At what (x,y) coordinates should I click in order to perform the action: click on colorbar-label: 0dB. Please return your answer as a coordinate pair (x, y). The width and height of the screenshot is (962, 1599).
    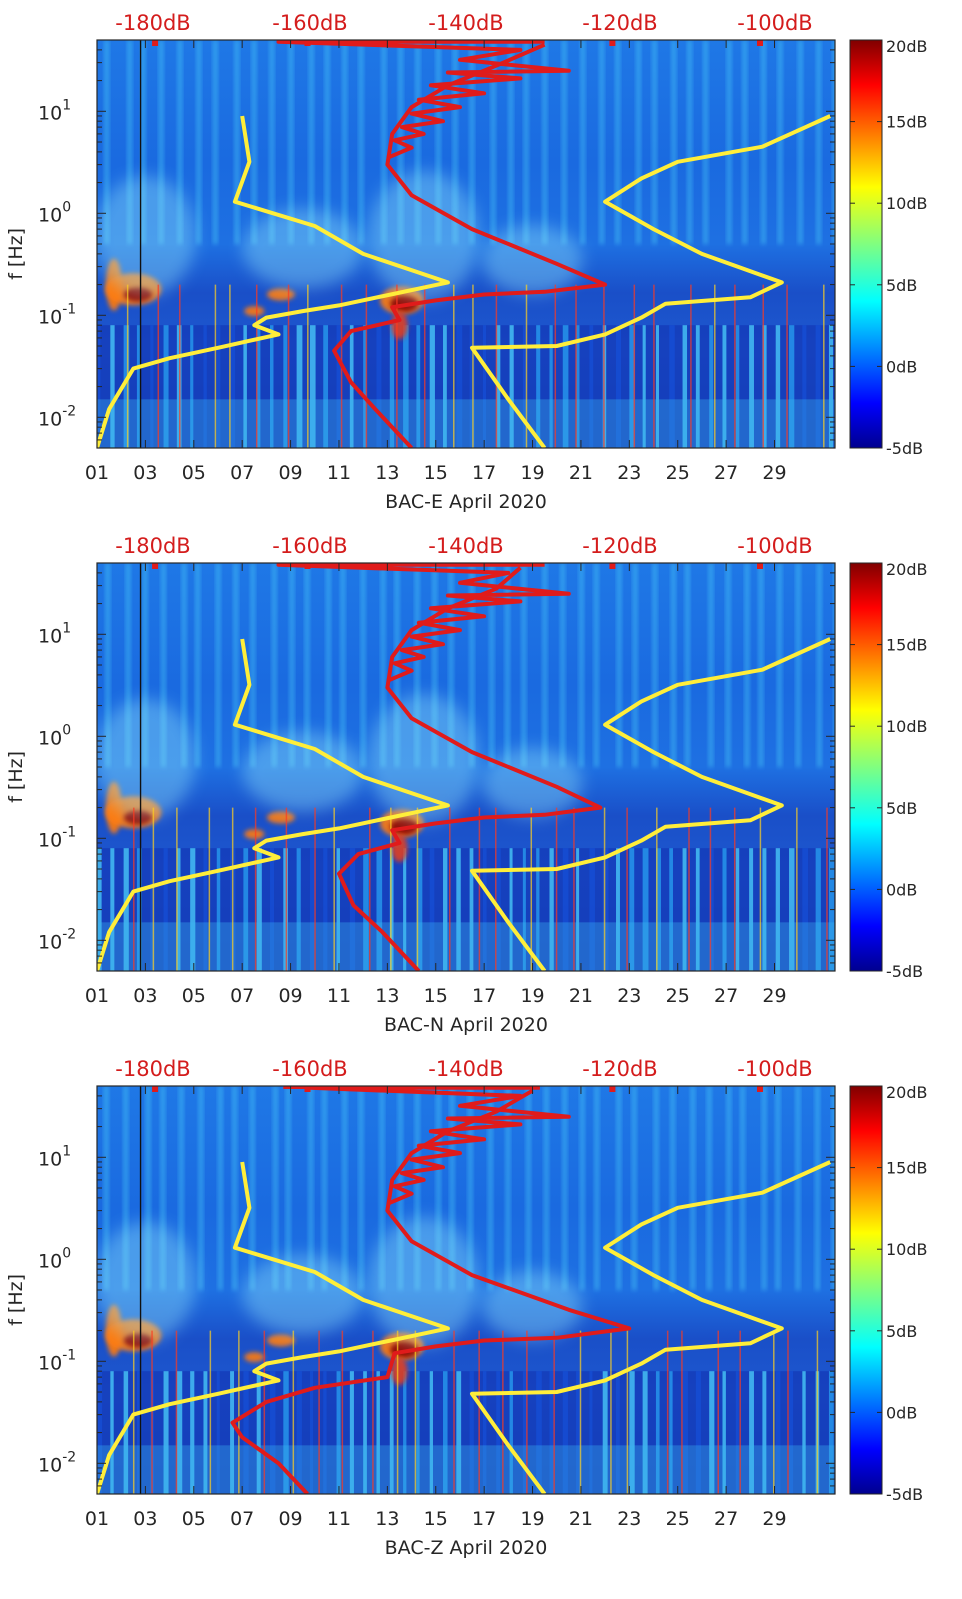
    Looking at the image, I should click on (901, 366).